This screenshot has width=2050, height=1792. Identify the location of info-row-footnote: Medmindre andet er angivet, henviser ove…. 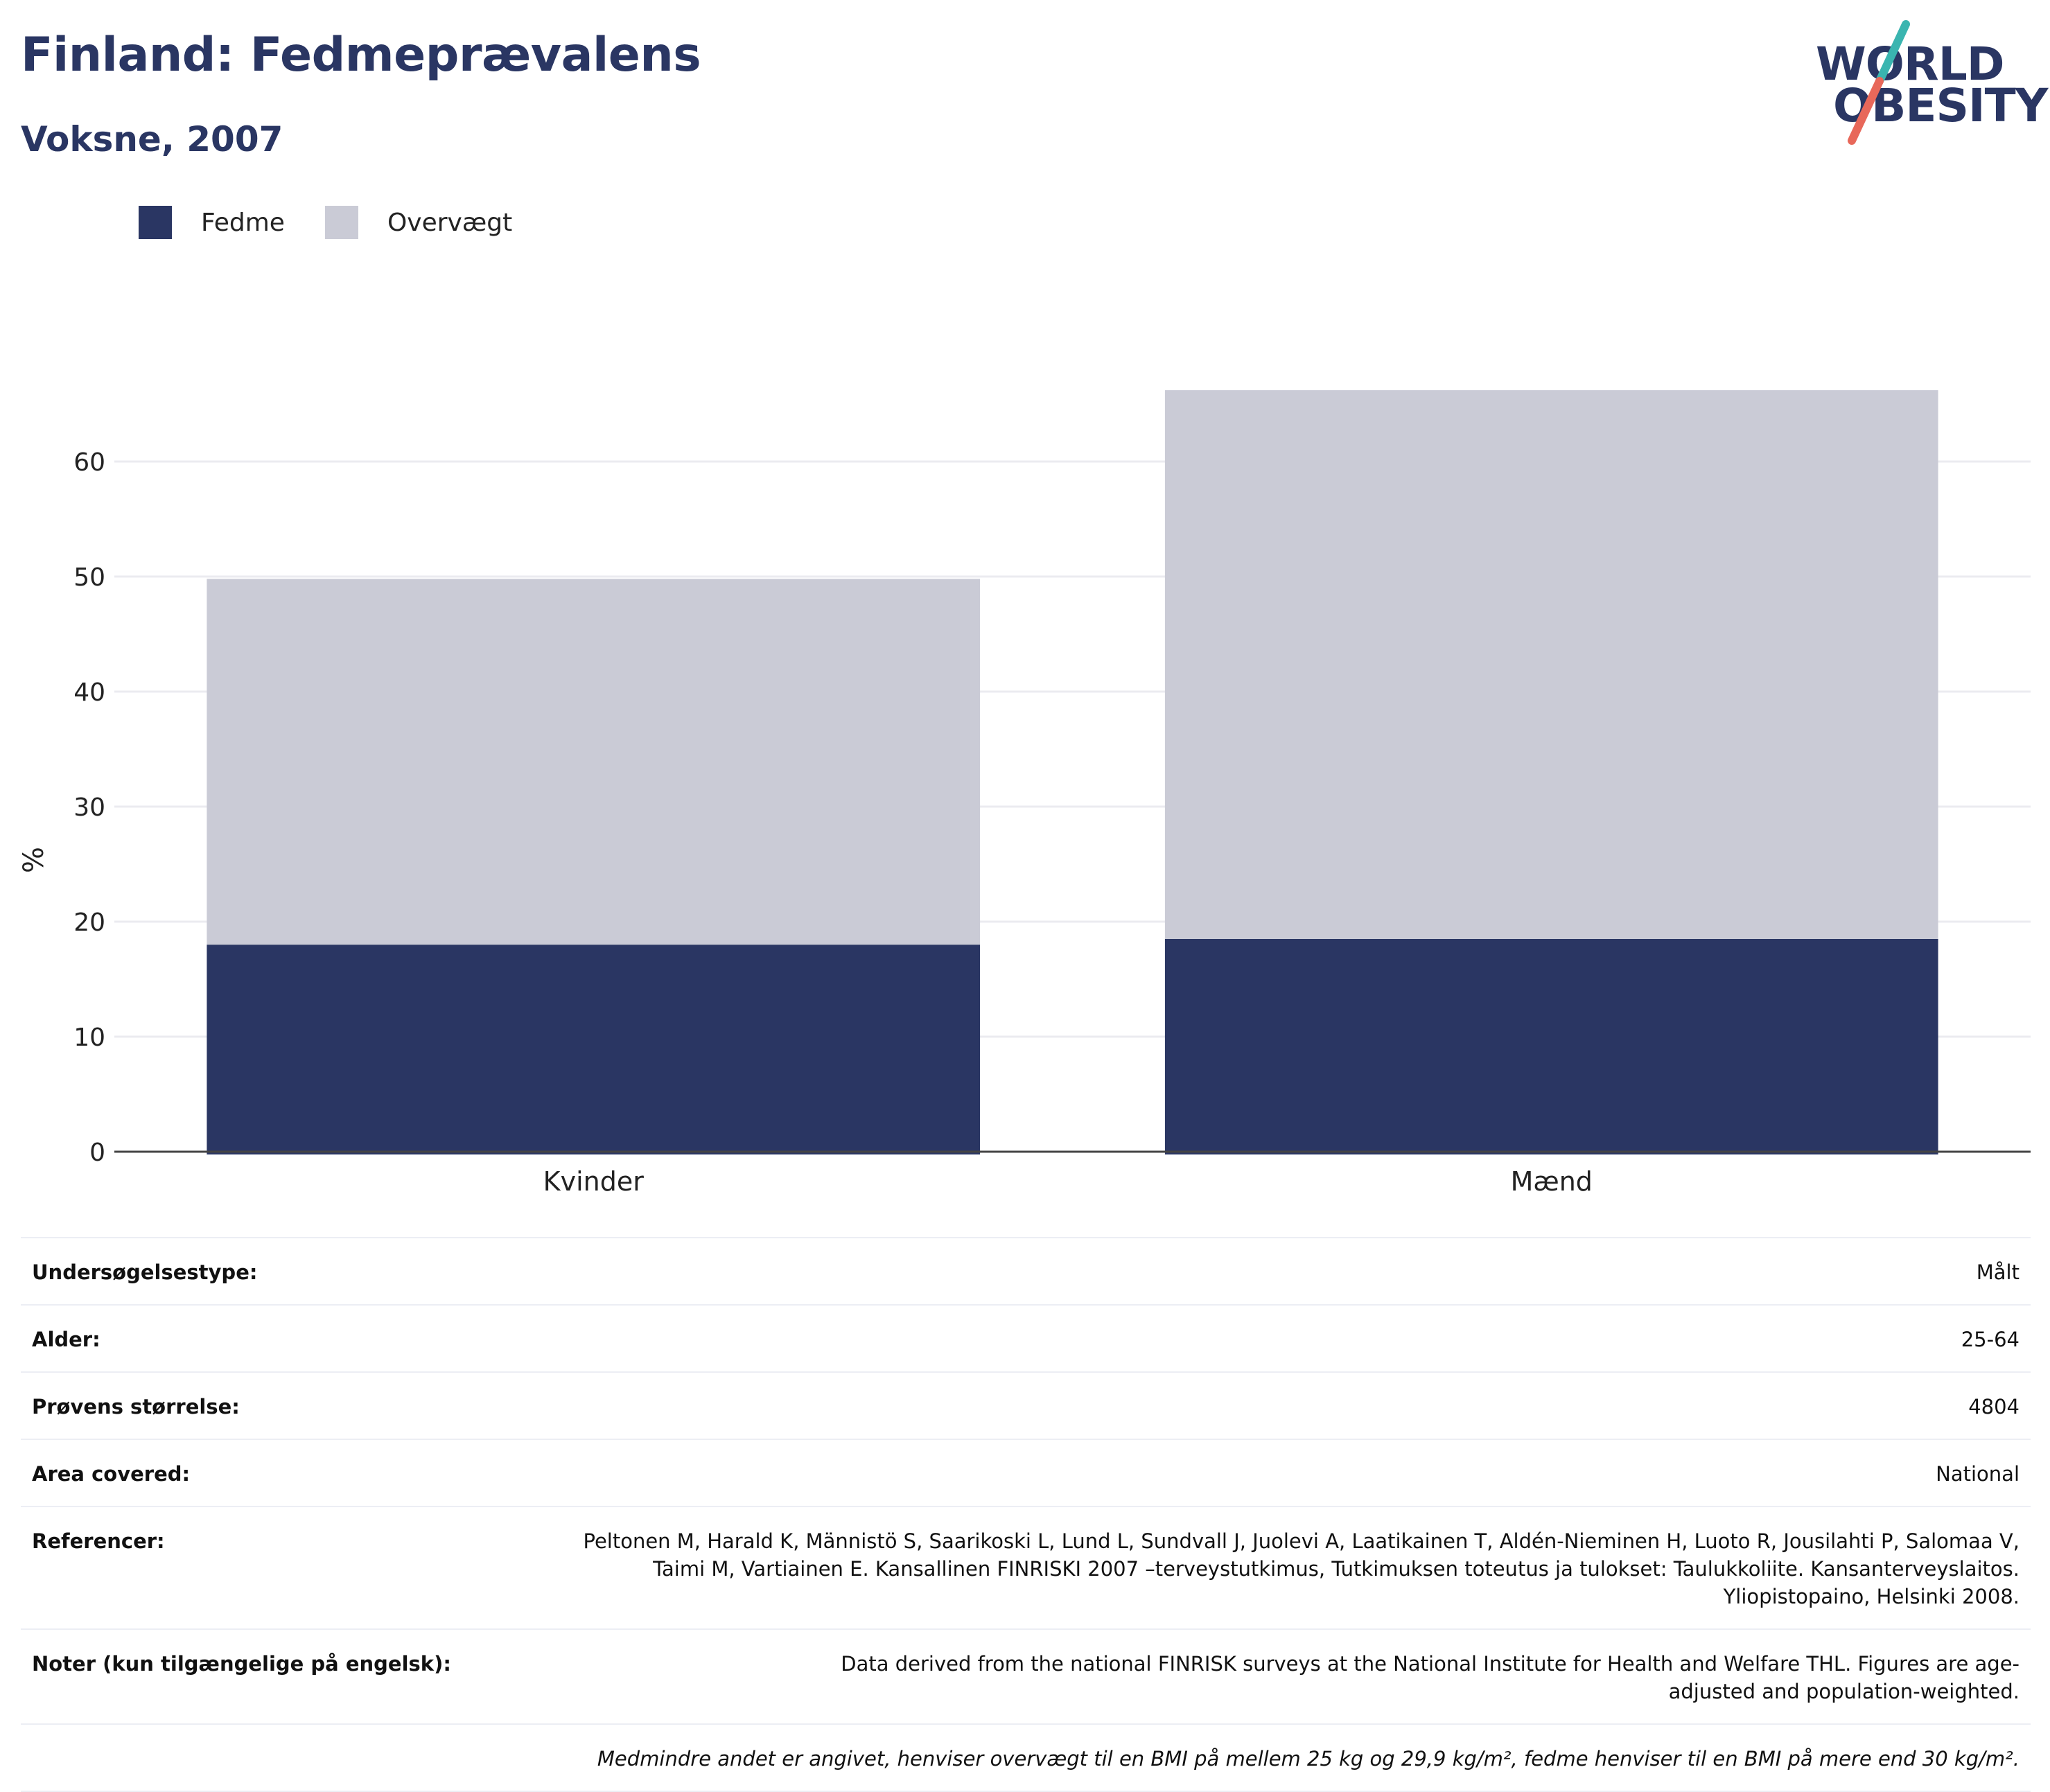
(1026, 1757).